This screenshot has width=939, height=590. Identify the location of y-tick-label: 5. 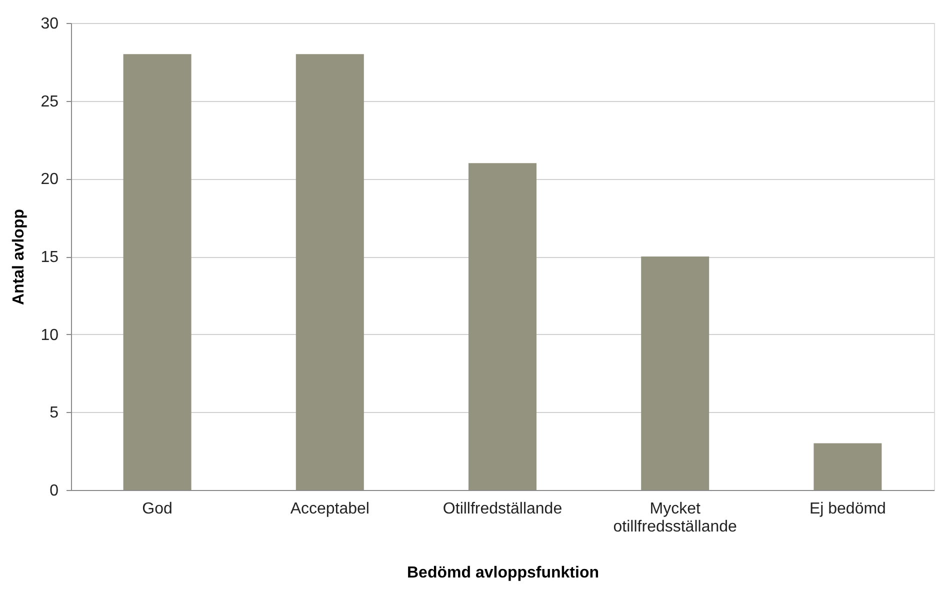
(54, 413).